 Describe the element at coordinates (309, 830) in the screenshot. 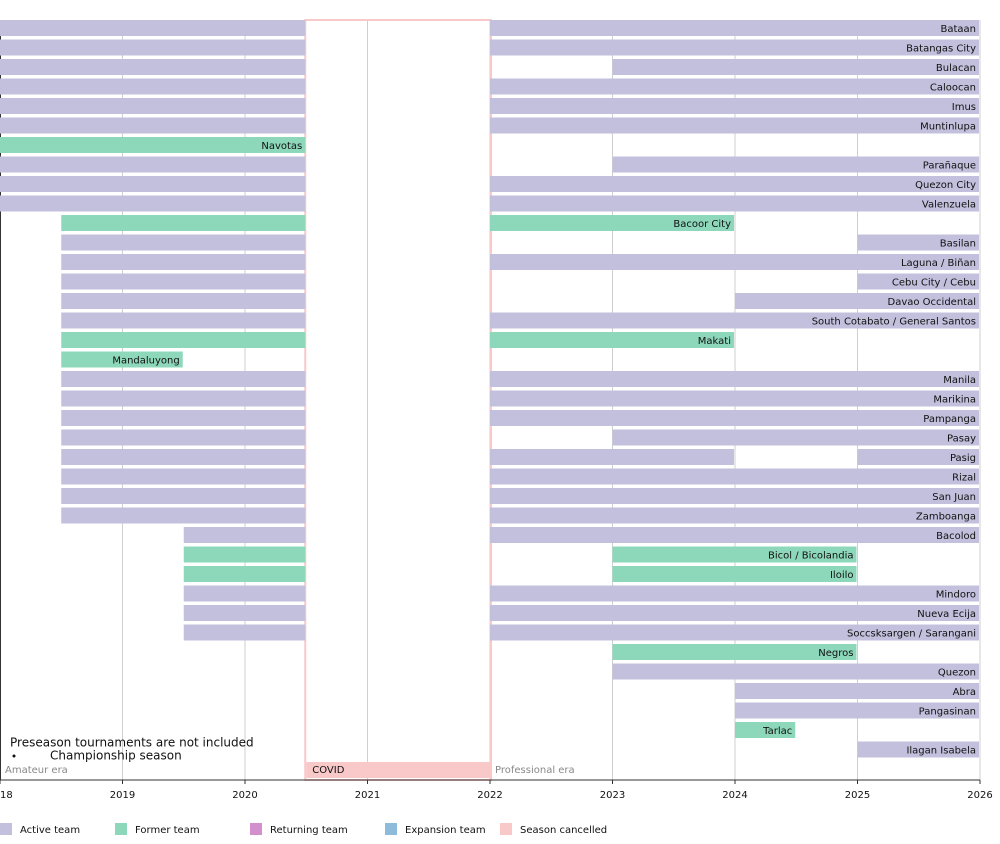

I see `legend-label: Returning team` at that location.